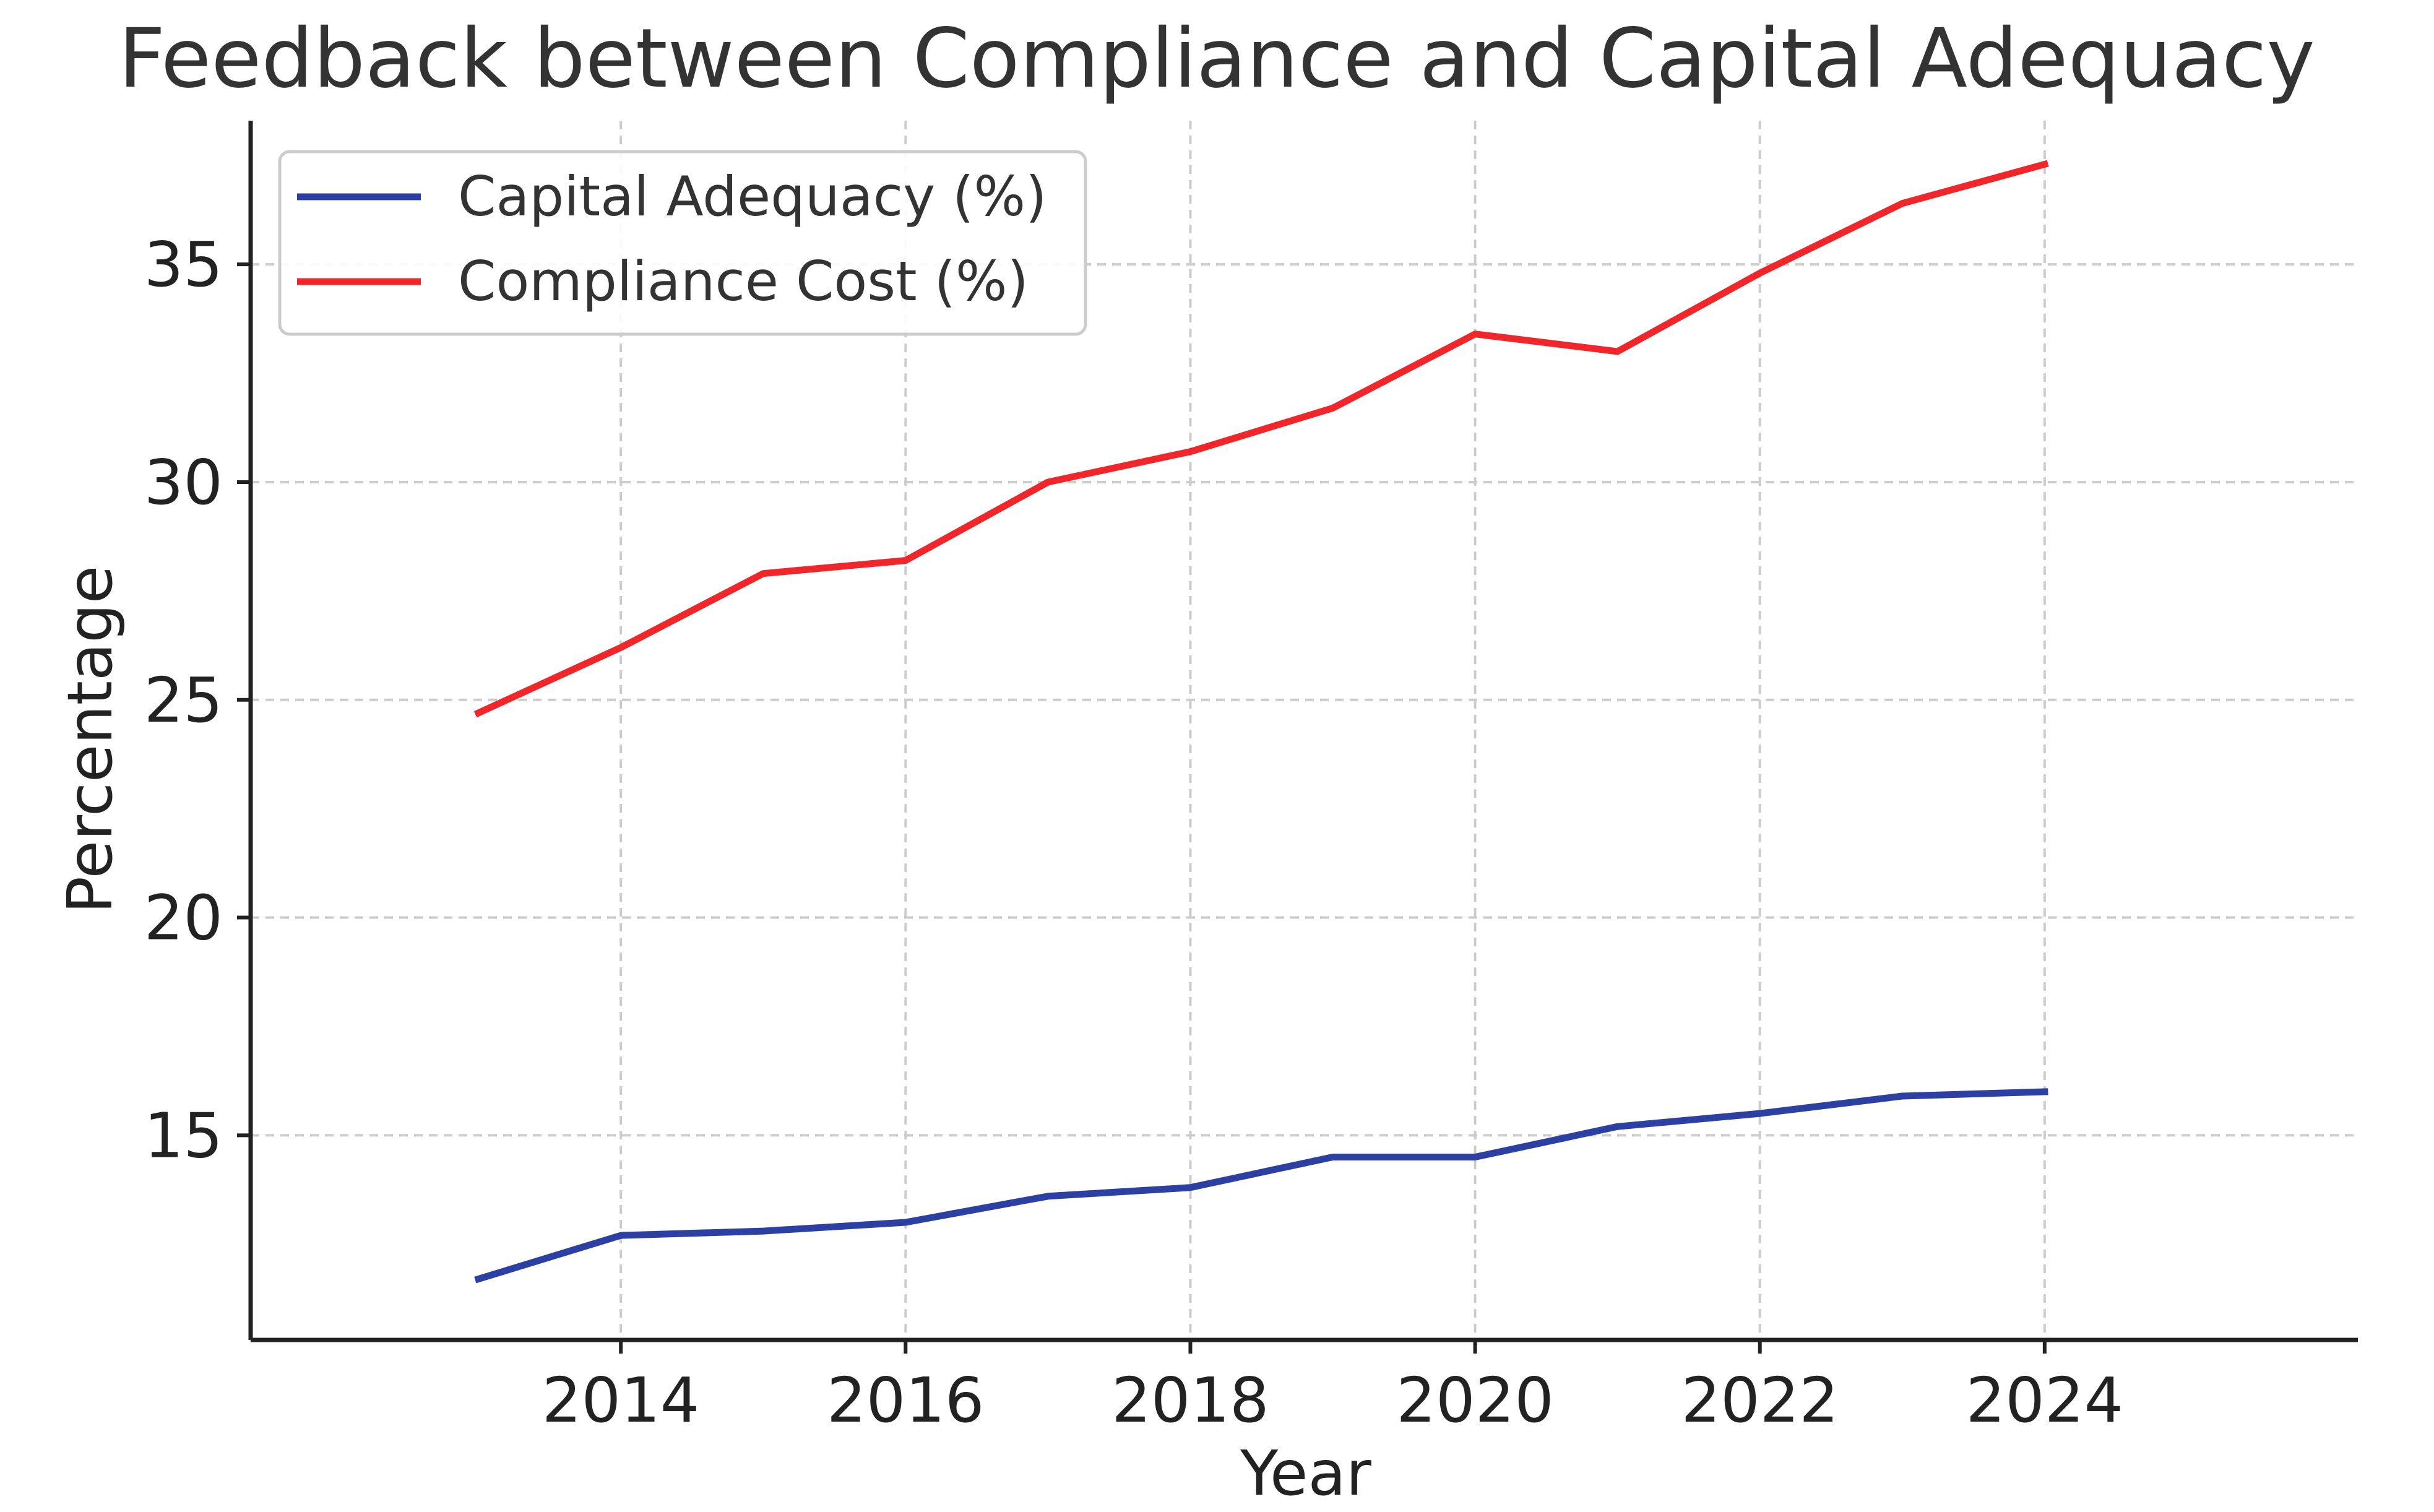 Image resolution: width=2434 pixels, height=1512 pixels. I want to click on legend-items: Capital Adequacy (%) Compliance Cost (%), so click(672, 239).